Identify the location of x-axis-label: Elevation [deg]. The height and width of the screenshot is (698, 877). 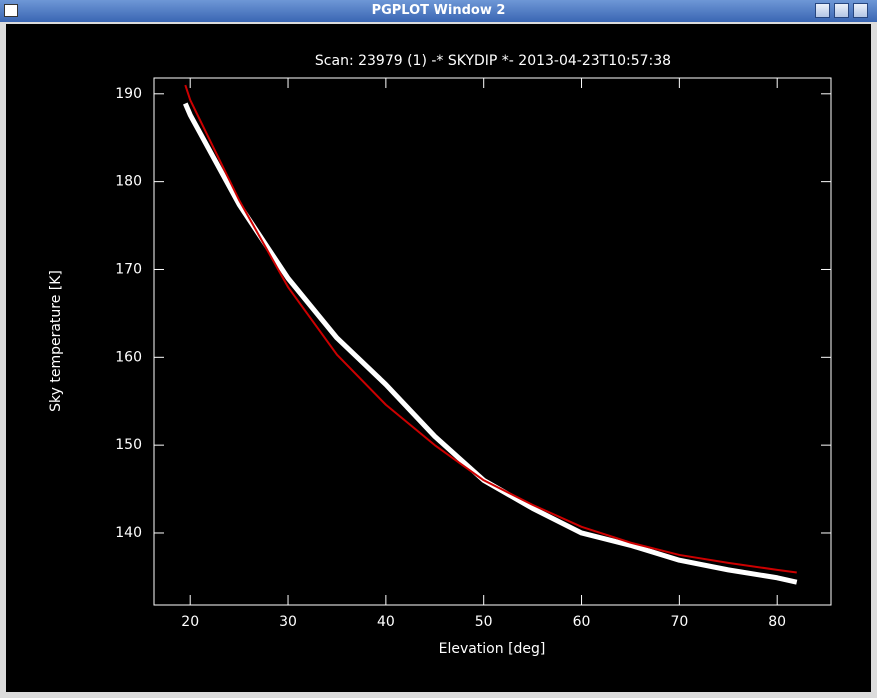
(492, 649).